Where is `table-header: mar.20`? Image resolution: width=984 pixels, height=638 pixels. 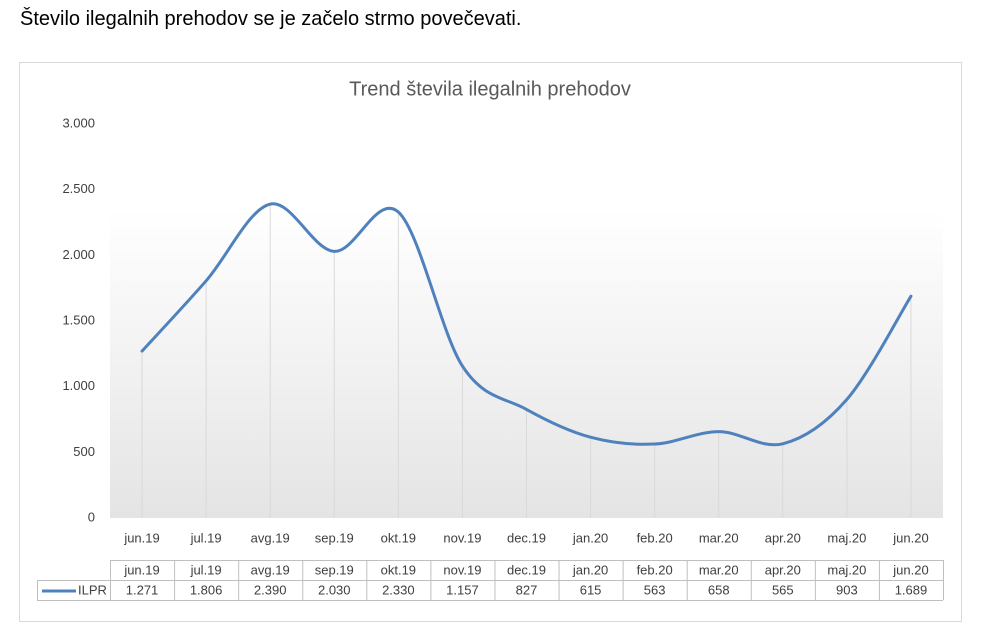
table-header: mar.20 is located at coordinates (719, 569).